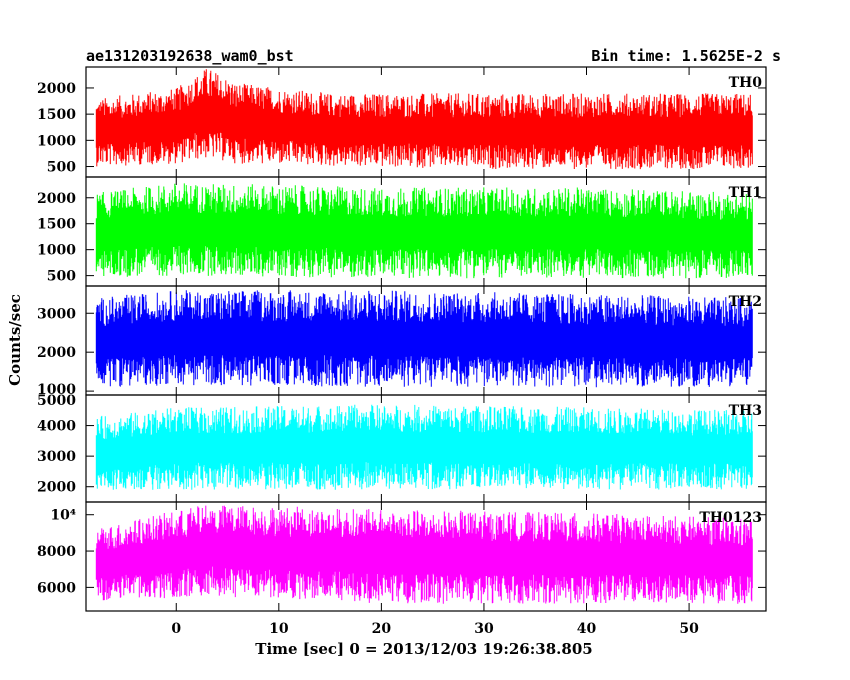 This screenshot has width=850, height=680. I want to click on series-th1-trace, so click(424, 231).